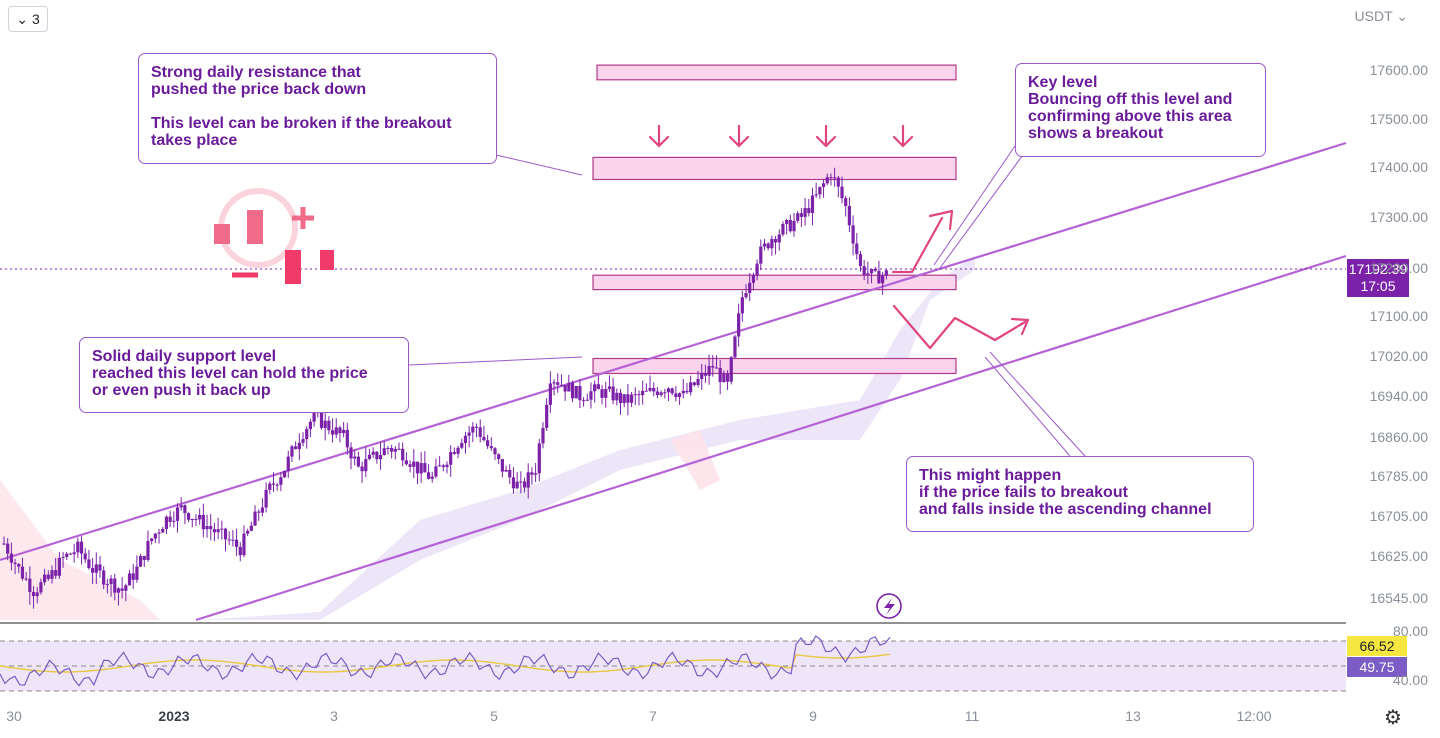 This screenshot has height=738, width=1440. I want to click on currency-selector: USDT ⌄, so click(1381, 16).